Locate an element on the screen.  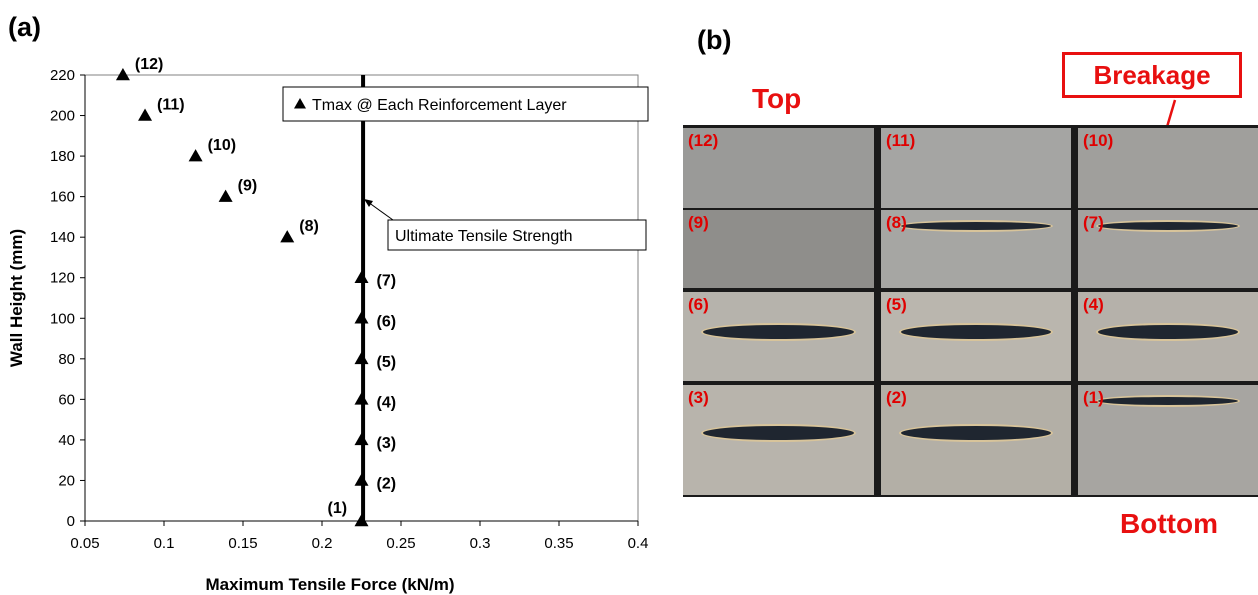
panel-a-label: (a) is located at coordinates (24, 27).